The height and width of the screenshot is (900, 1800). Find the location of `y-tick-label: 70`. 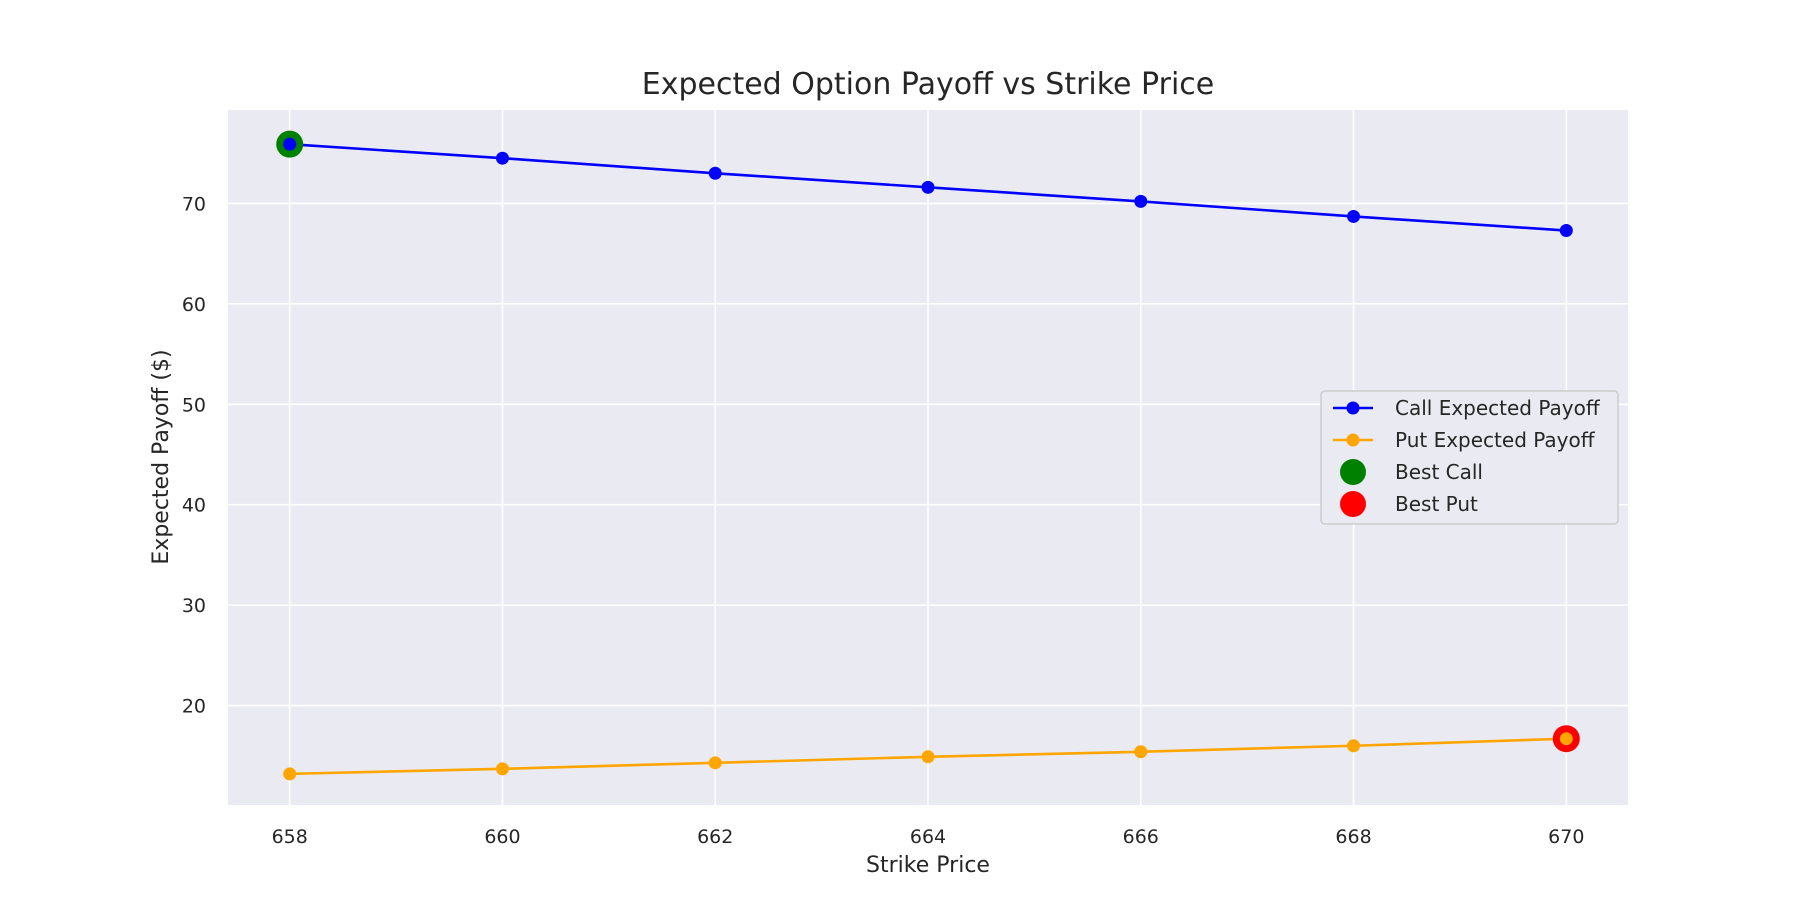

y-tick-label: 70 is located at coordinates (194, 204).